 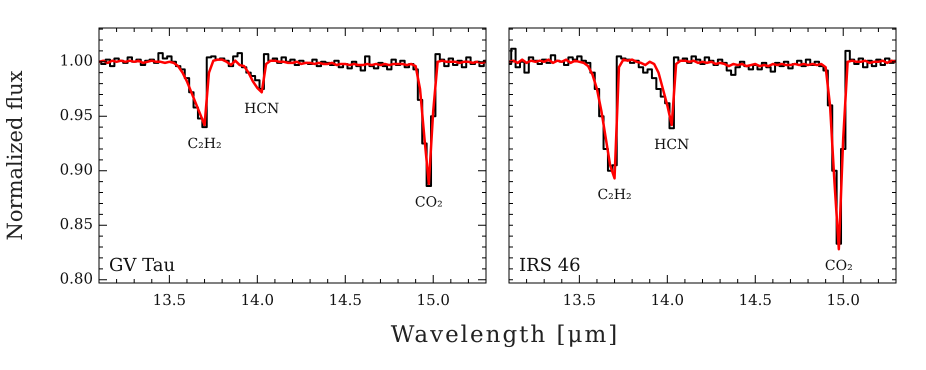 What do you see at coordinates (505, 335) in the screenshot?
I see `x-axis-title: Wavelength [μm]` at bounding box center [505, 335].